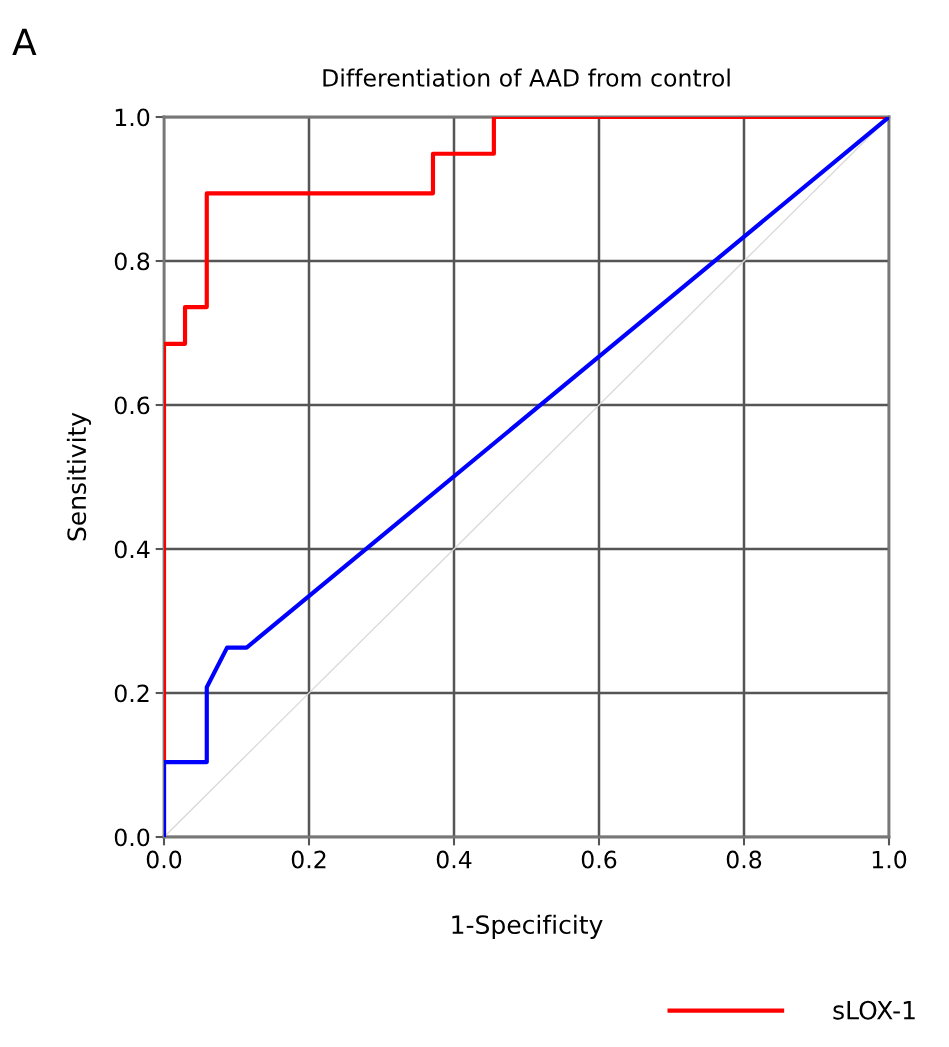  What do you see at coordinates (527, 926) in the screenshot?
I see `x-axis-title: 1-Specificity` at bounding box center [527, 926].